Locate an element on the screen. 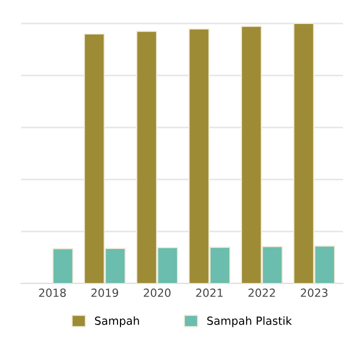  x-tick-label: 2022 is located at coordinates (261, 292).